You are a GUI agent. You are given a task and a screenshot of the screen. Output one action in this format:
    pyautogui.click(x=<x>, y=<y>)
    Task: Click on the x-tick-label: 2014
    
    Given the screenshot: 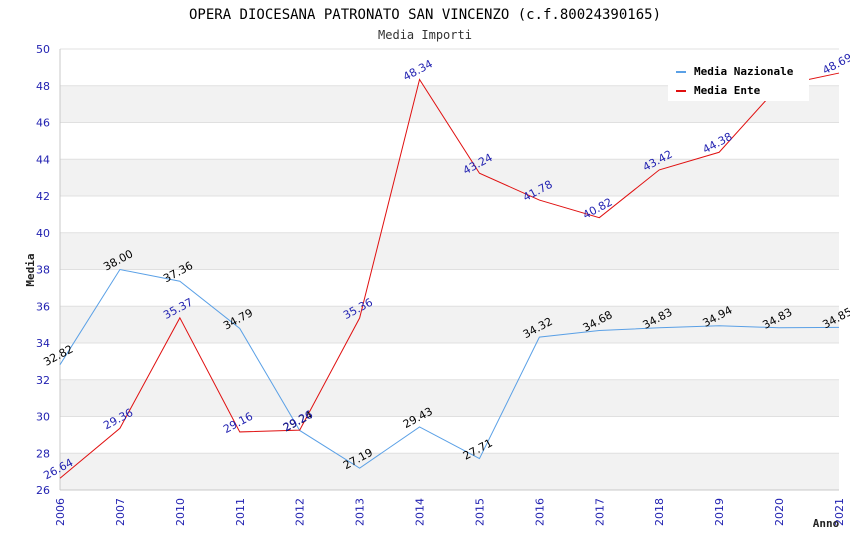 What is the action you would take?
    pyautogui.click(x=420, y=512)
    